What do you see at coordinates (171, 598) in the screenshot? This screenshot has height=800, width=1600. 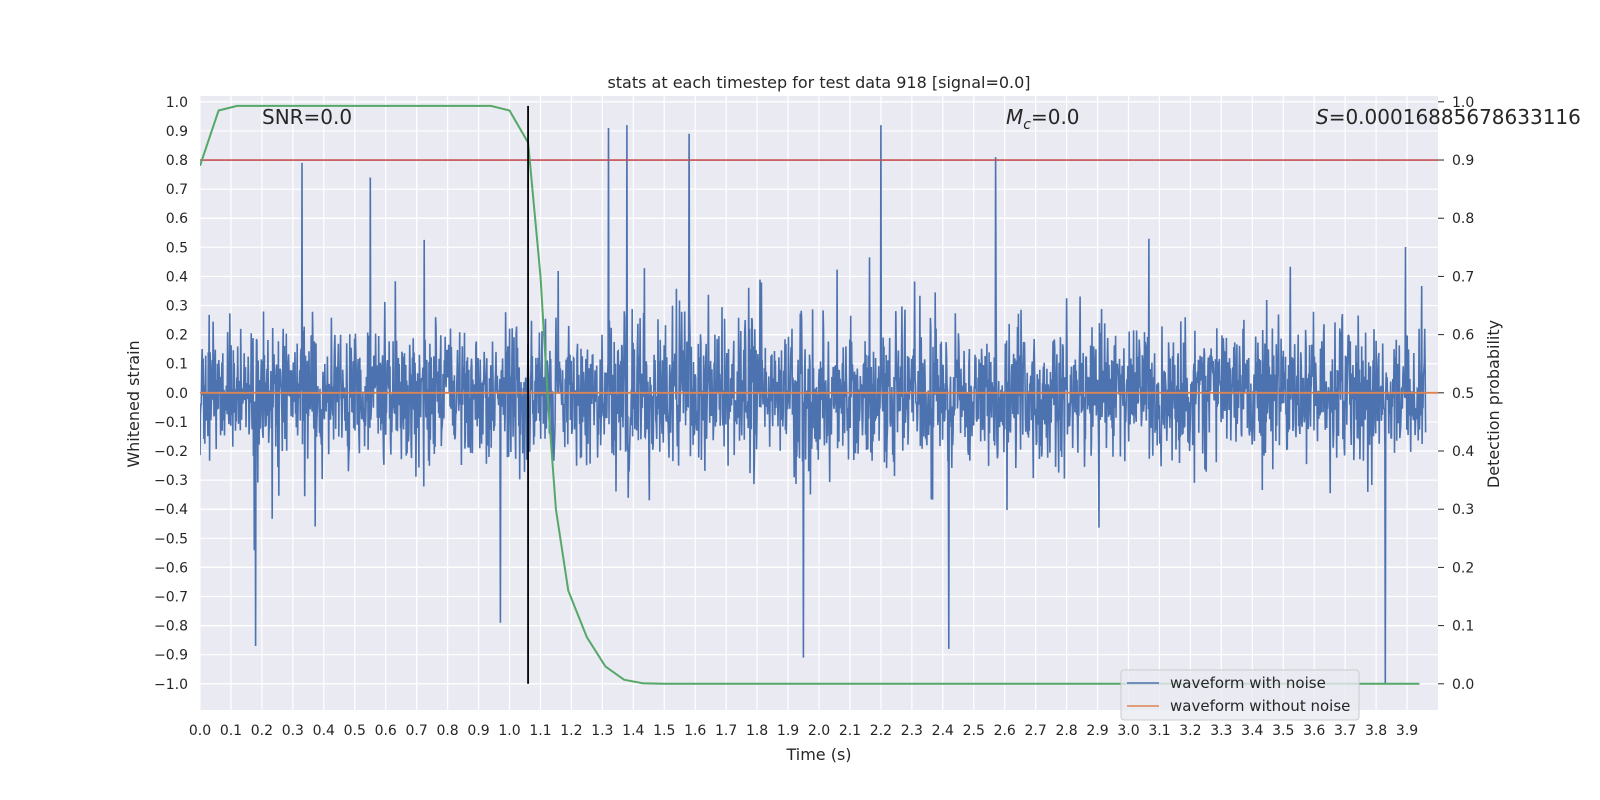 I see `y-tick-label: −0.7` at bounding box center [171, 598].